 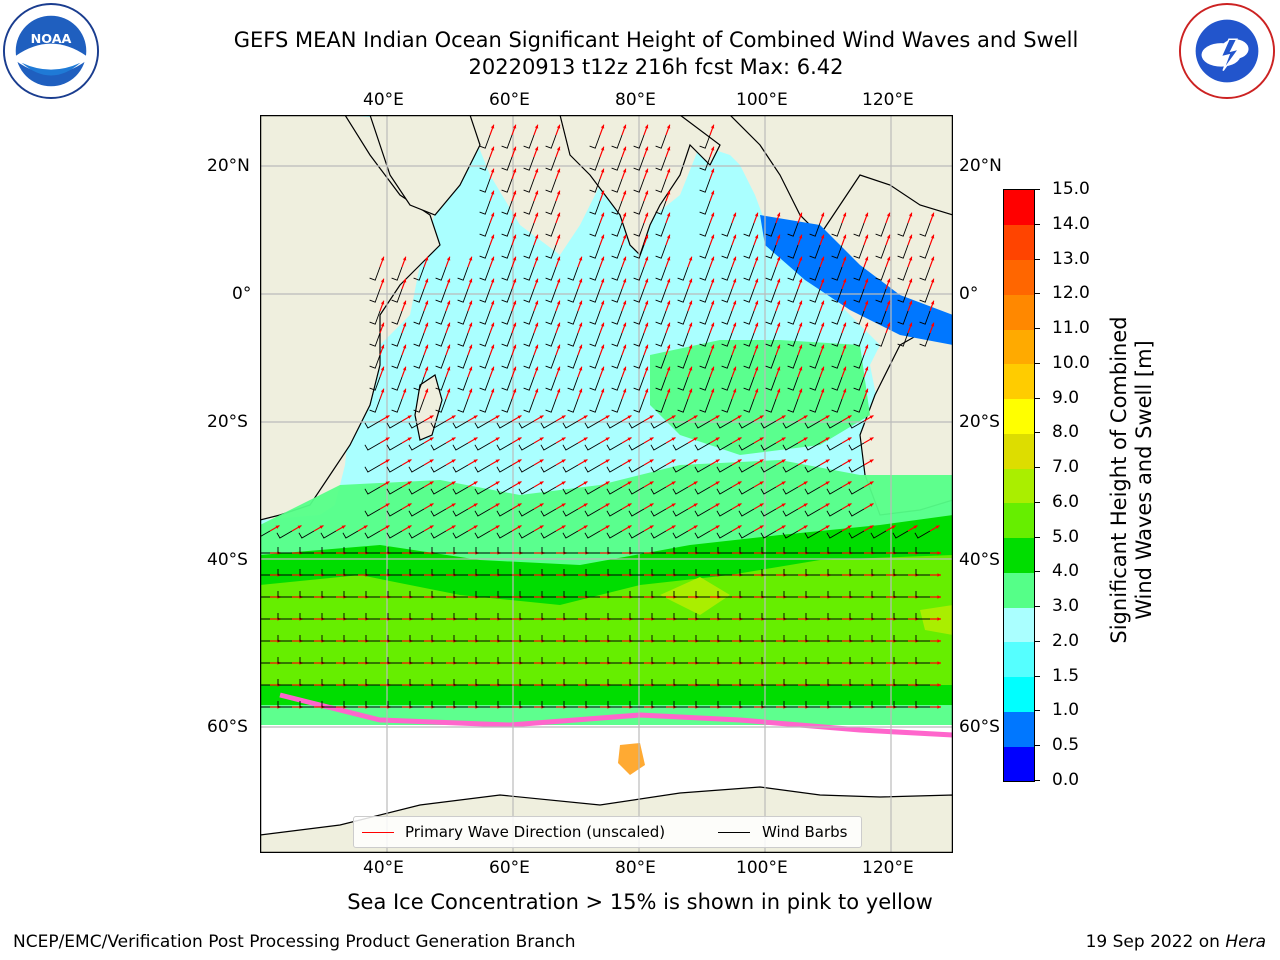 I want to click on colorbar-tick-label: 10.0, so click(x=1071, y=362).